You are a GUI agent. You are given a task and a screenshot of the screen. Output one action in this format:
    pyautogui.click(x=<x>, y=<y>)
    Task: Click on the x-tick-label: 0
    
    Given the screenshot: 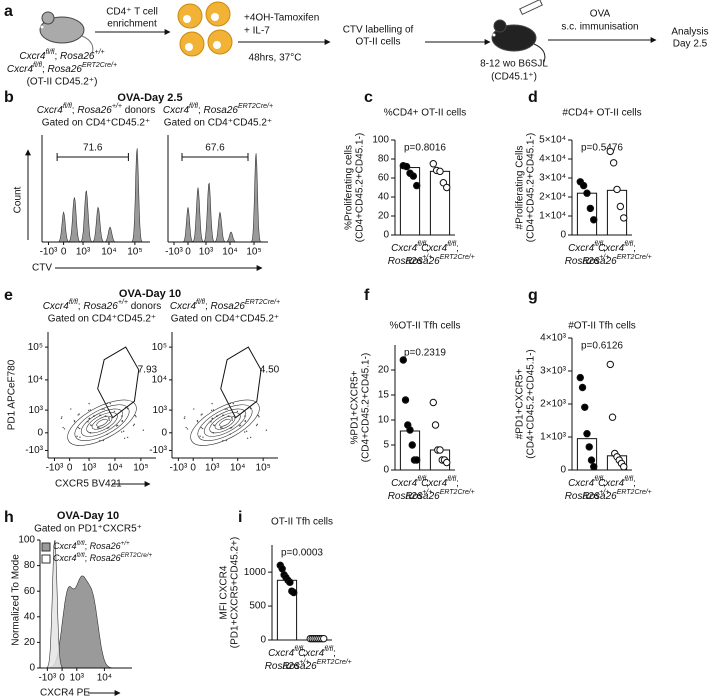 What is the action you would take?
    pyautogui.click(x=193, y=468)
    